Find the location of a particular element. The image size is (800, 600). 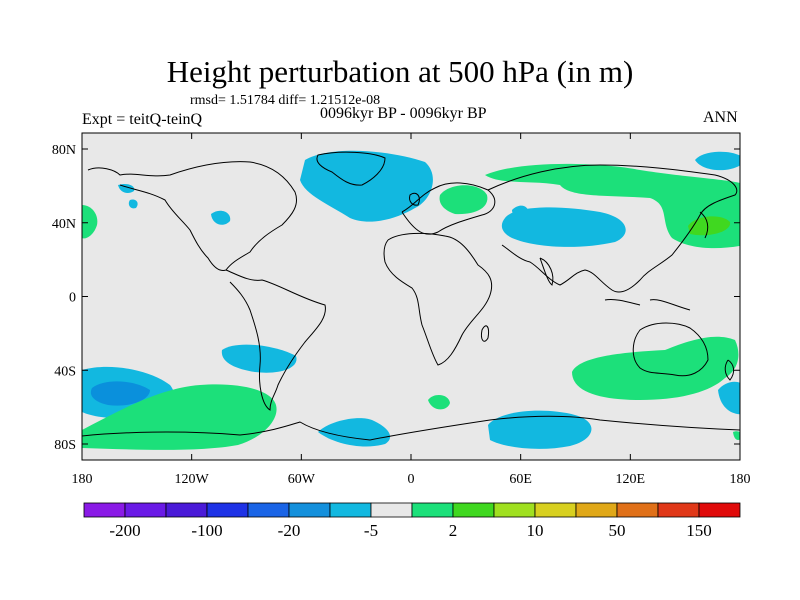

coastline-new-zealand is located at coordinates (729, 370).